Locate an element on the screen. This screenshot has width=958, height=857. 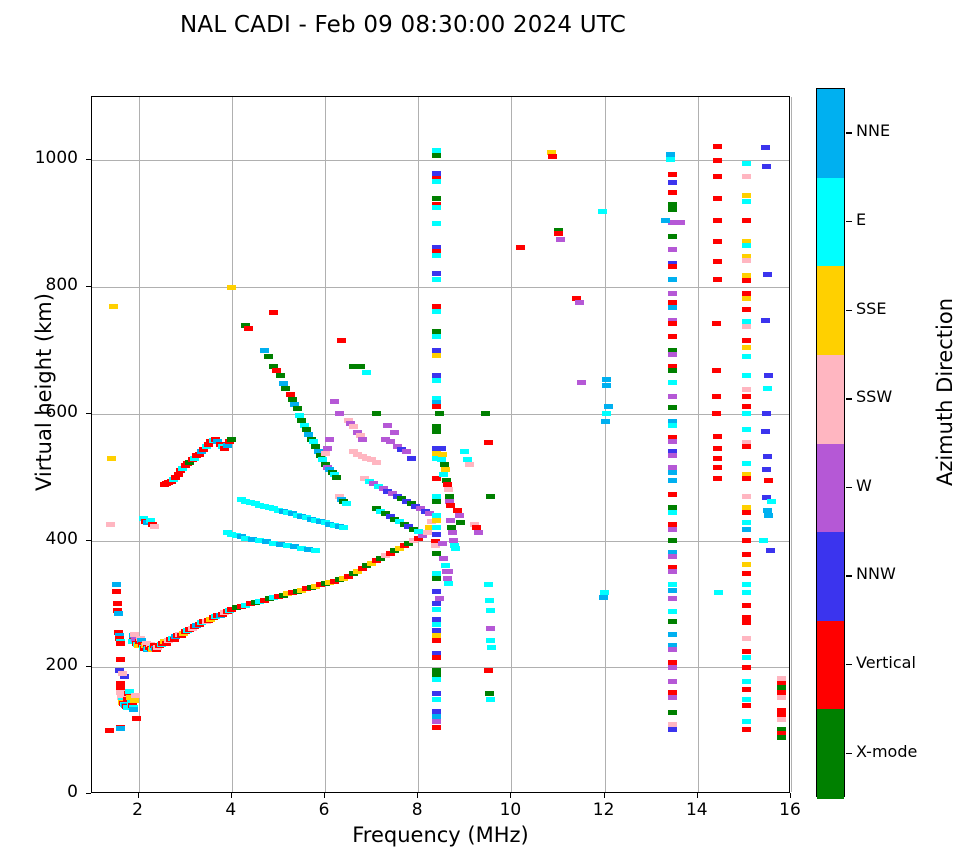
y-tick-label: 200 is located at coordinates (61, 665).